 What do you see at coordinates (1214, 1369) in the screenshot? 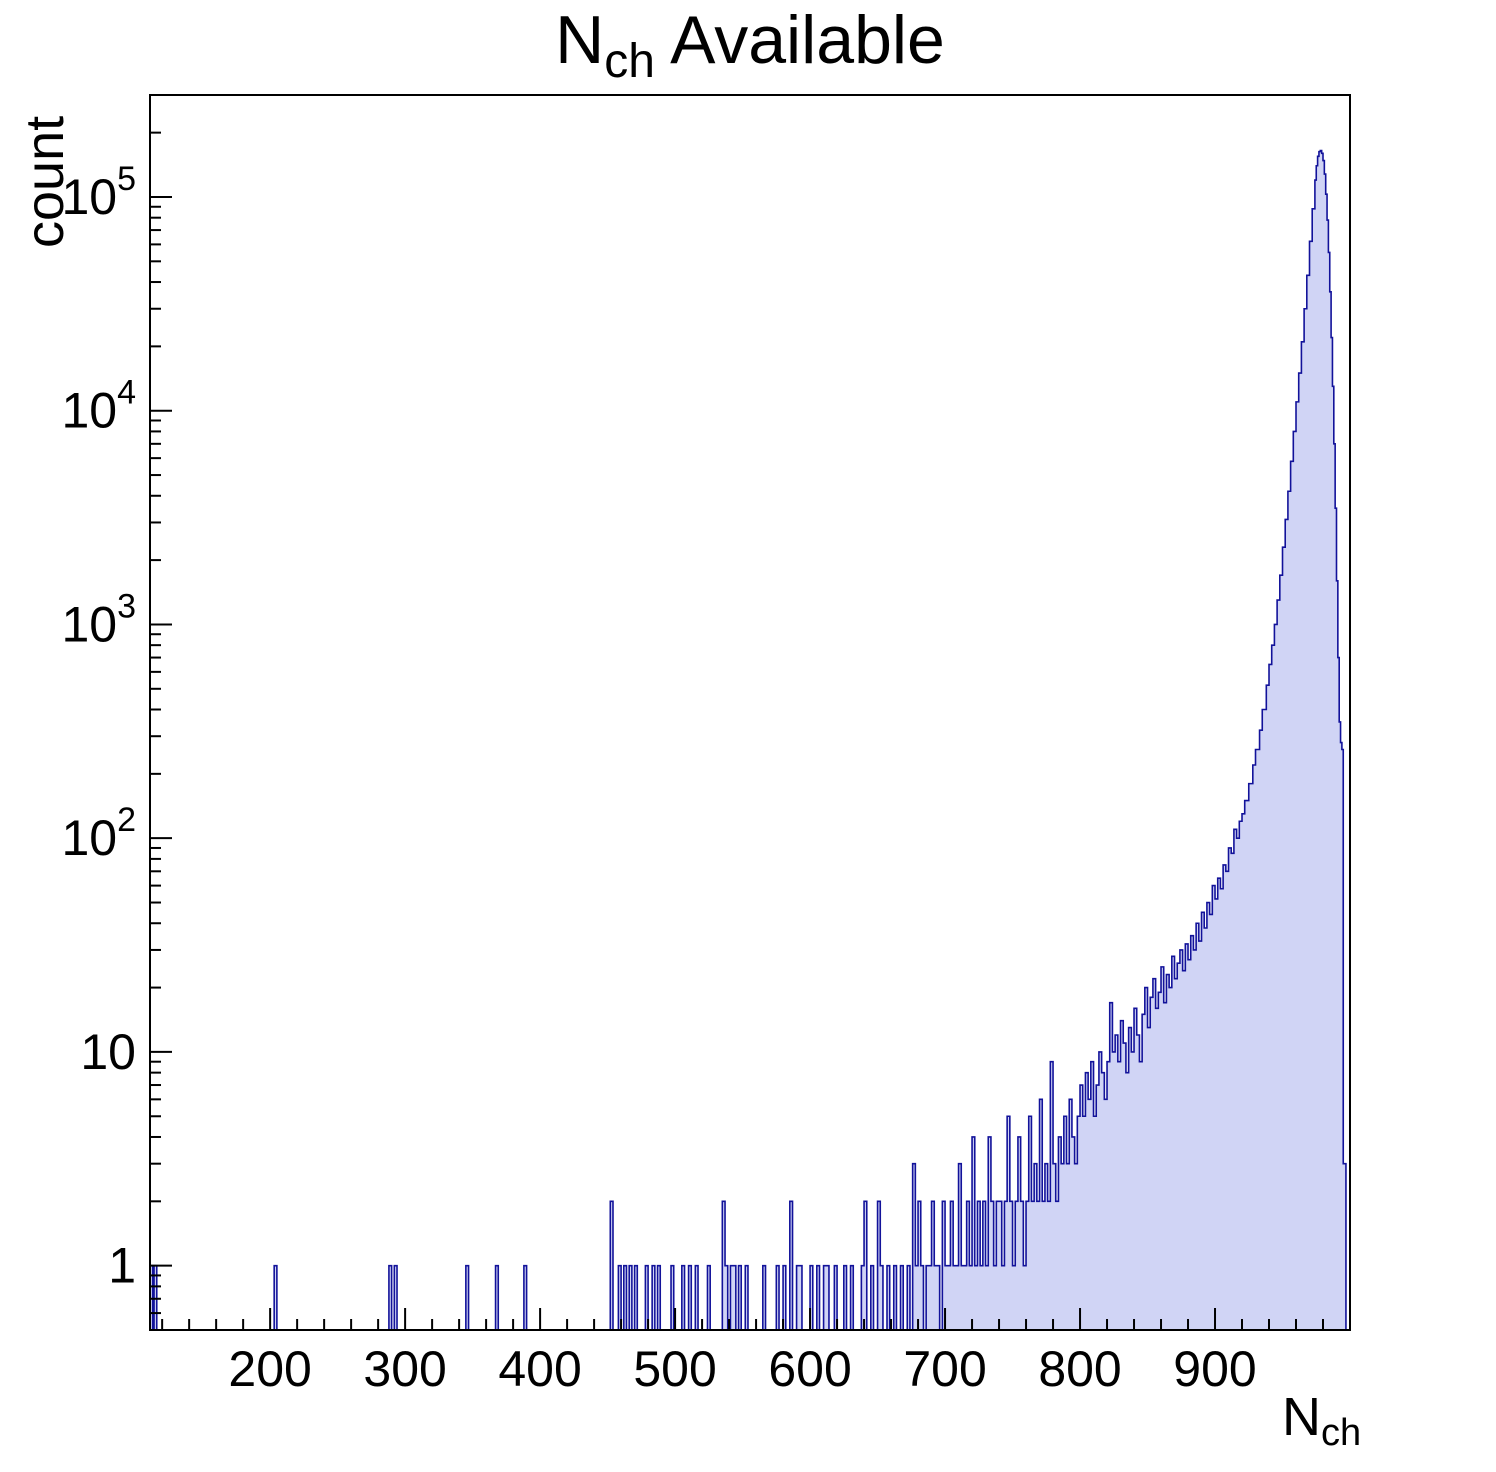
I see `svg-text: 900` at bounding box center [1214, 1369].